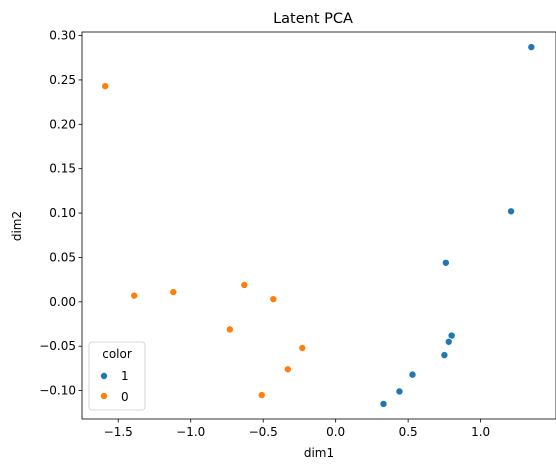  I want to click on x-tick-label: −0.5, so click(263, 432).